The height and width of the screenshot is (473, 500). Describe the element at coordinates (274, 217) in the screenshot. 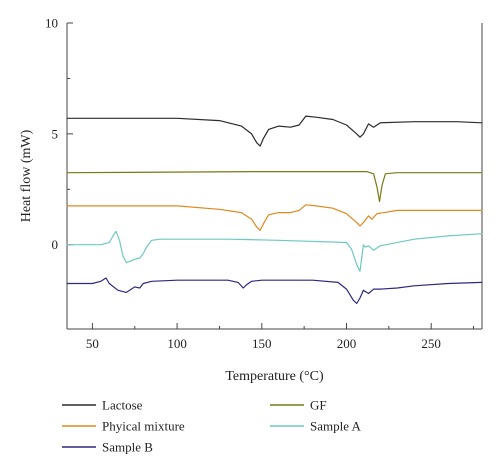

I see `series-line-phyical-mixture` at that location.